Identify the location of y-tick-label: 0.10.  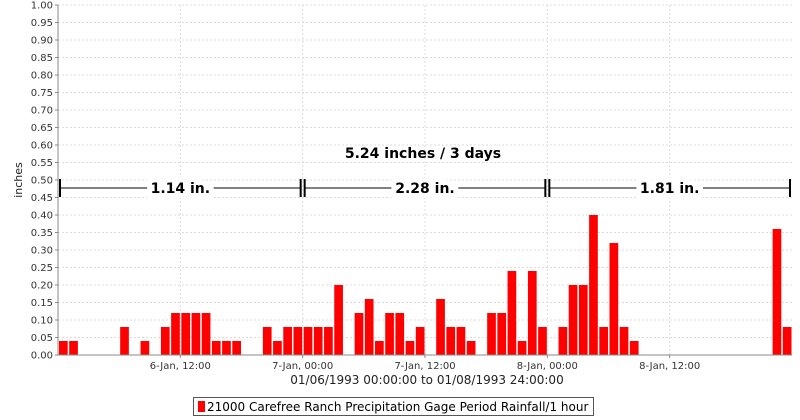
(42, 321).